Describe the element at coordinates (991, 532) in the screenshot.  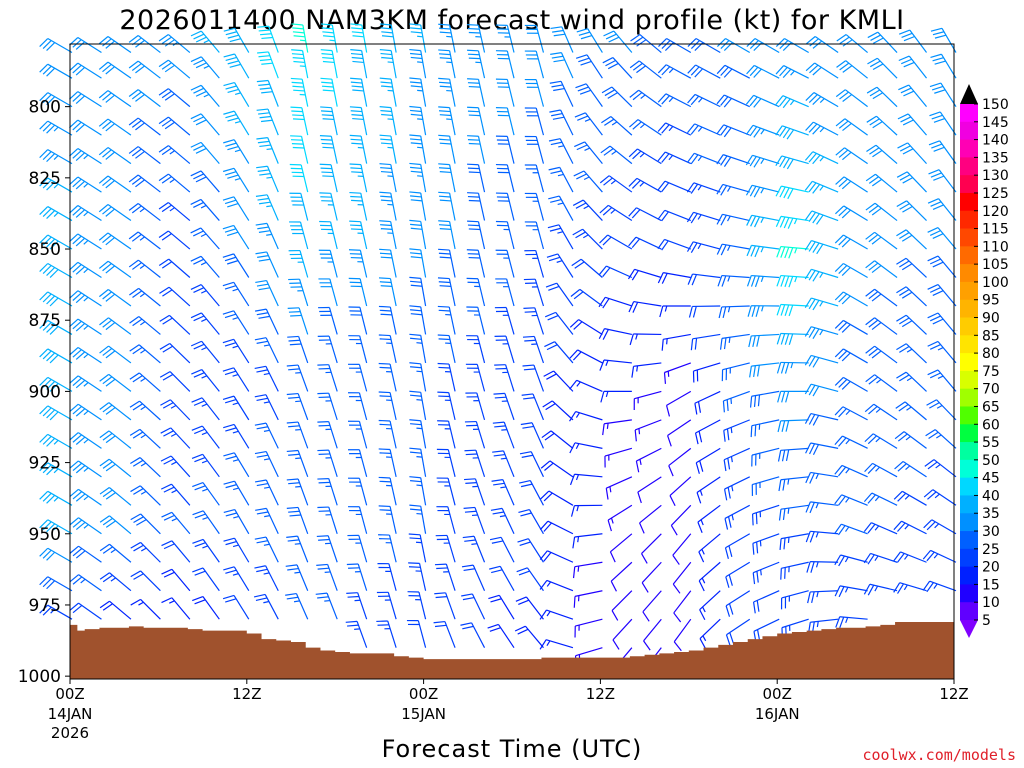
I see `colorbar-label-30: 30` at that location.